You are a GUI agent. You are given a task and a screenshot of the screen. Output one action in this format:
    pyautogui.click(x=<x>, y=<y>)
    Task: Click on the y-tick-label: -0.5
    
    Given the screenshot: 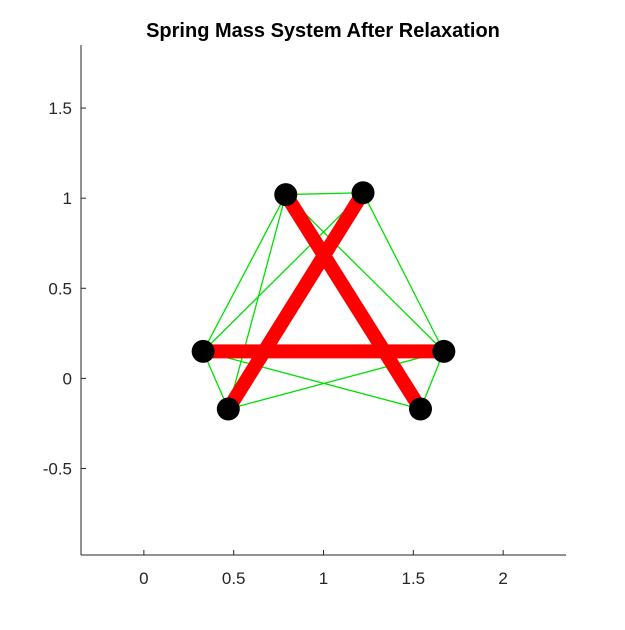 What is the action you would take?
    pyautogui.click(x=57, y=468)
    